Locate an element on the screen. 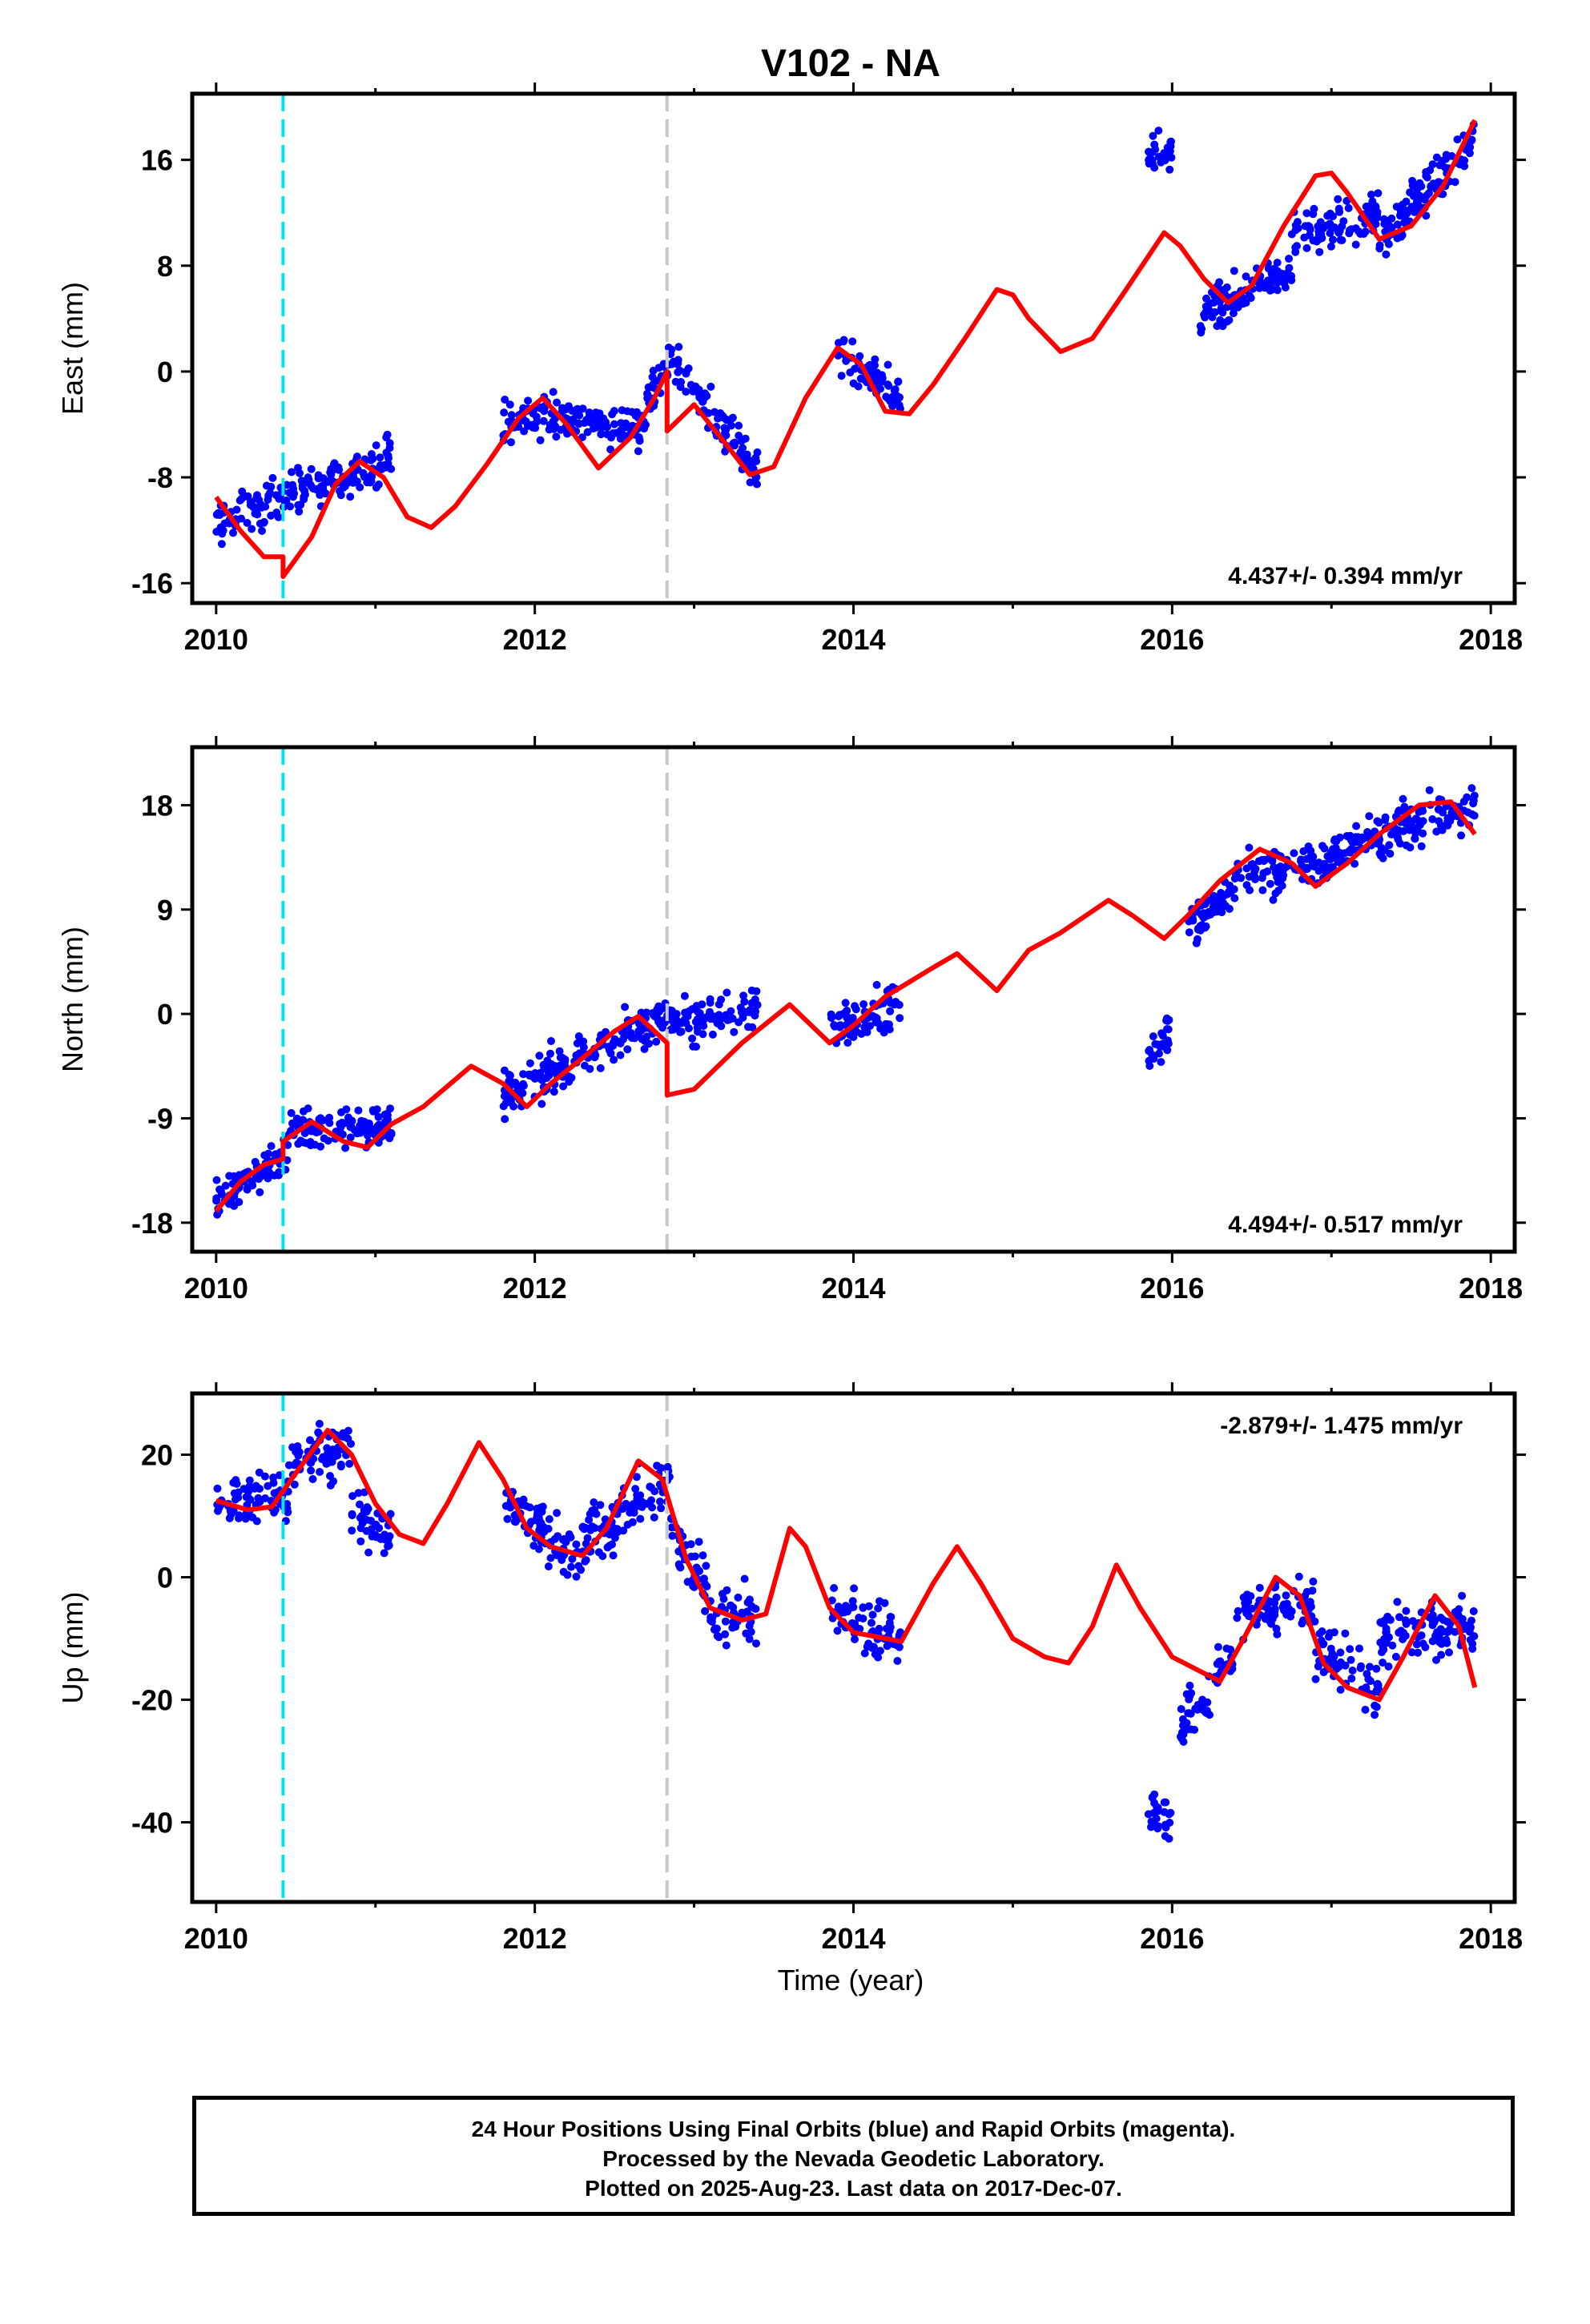 The width and height of the screenshot is (1590, 2324). y-axis-title-east: East (mm) is located at coordinates (72, 348).